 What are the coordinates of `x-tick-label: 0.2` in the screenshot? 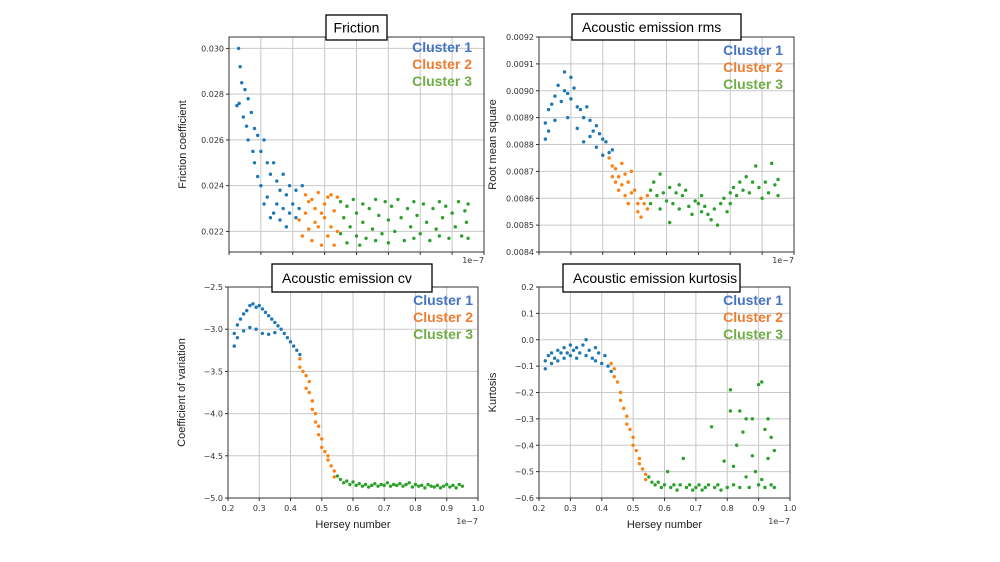 It's located at (539, 508).